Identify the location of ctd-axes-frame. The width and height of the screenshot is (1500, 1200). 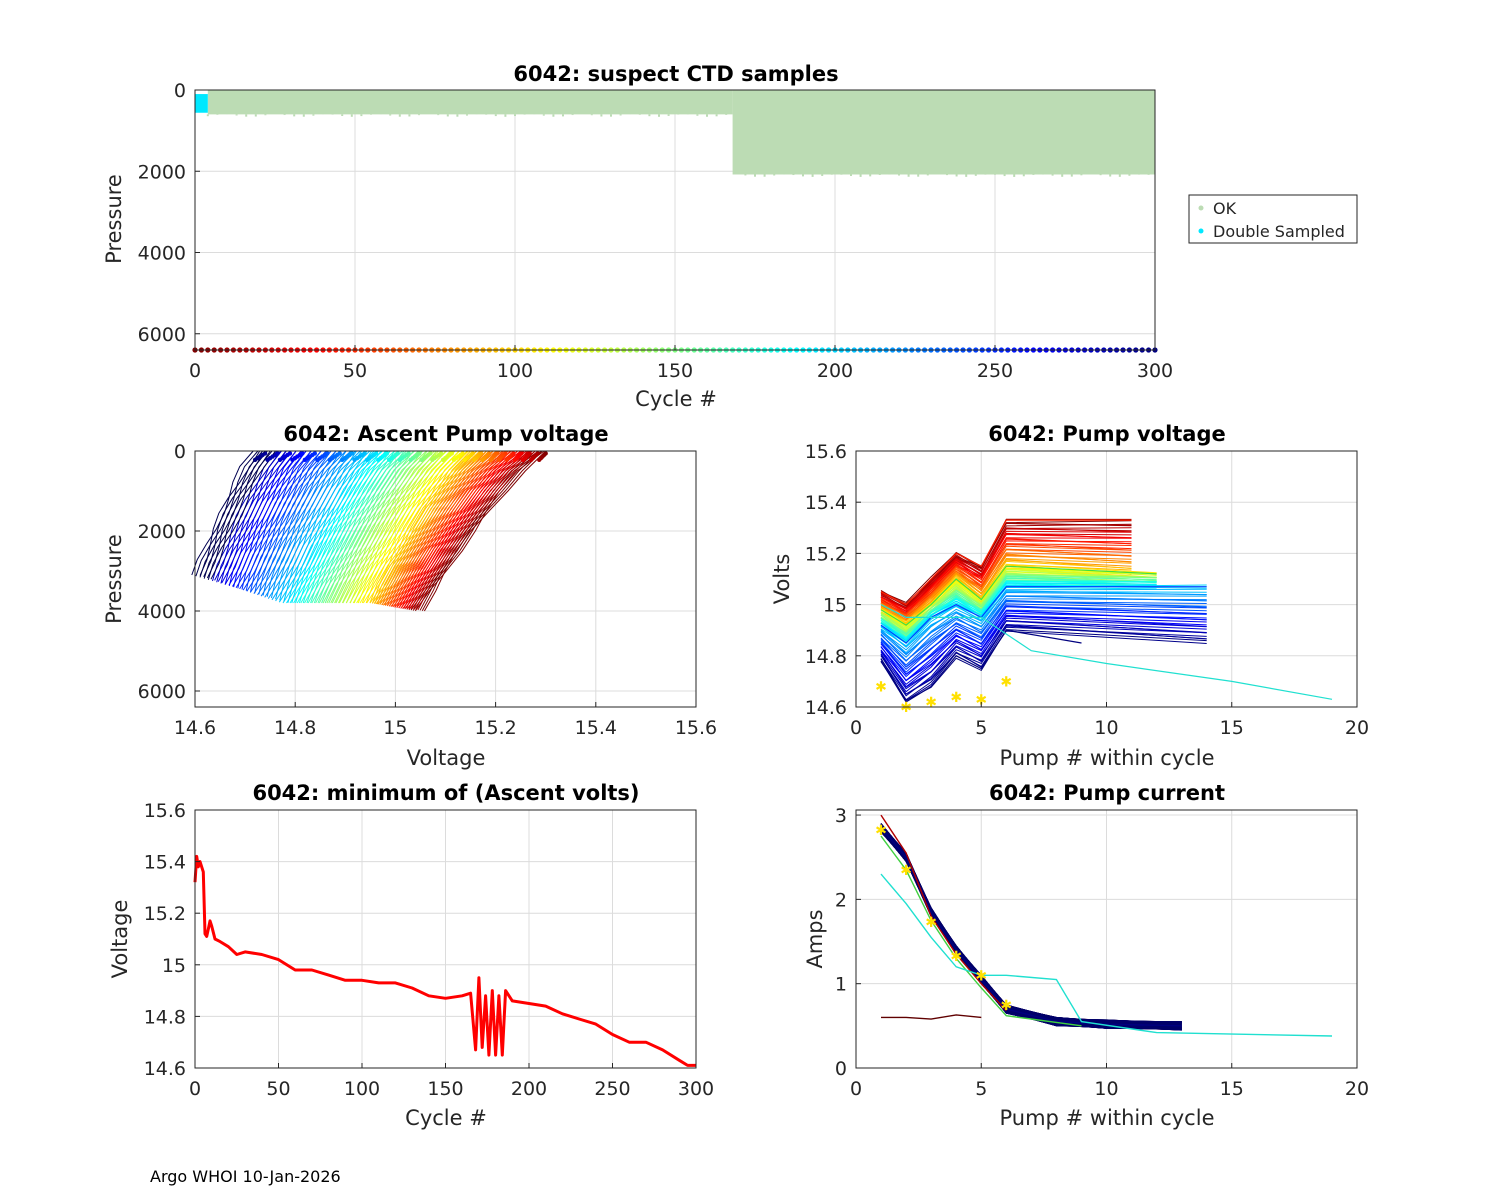
(675, 220).